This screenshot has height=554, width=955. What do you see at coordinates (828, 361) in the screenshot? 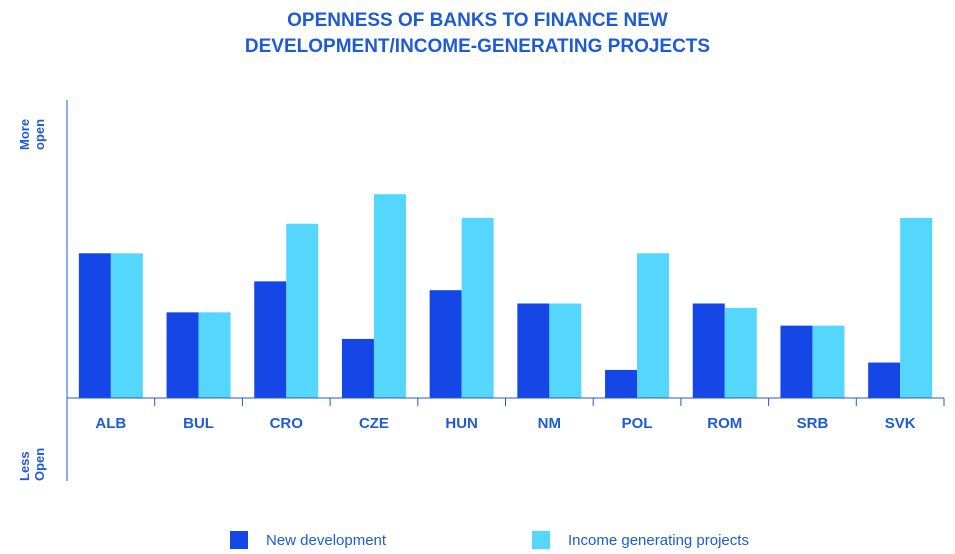
I see `bar-income-generating-srb` at bounding box center [828, 361].